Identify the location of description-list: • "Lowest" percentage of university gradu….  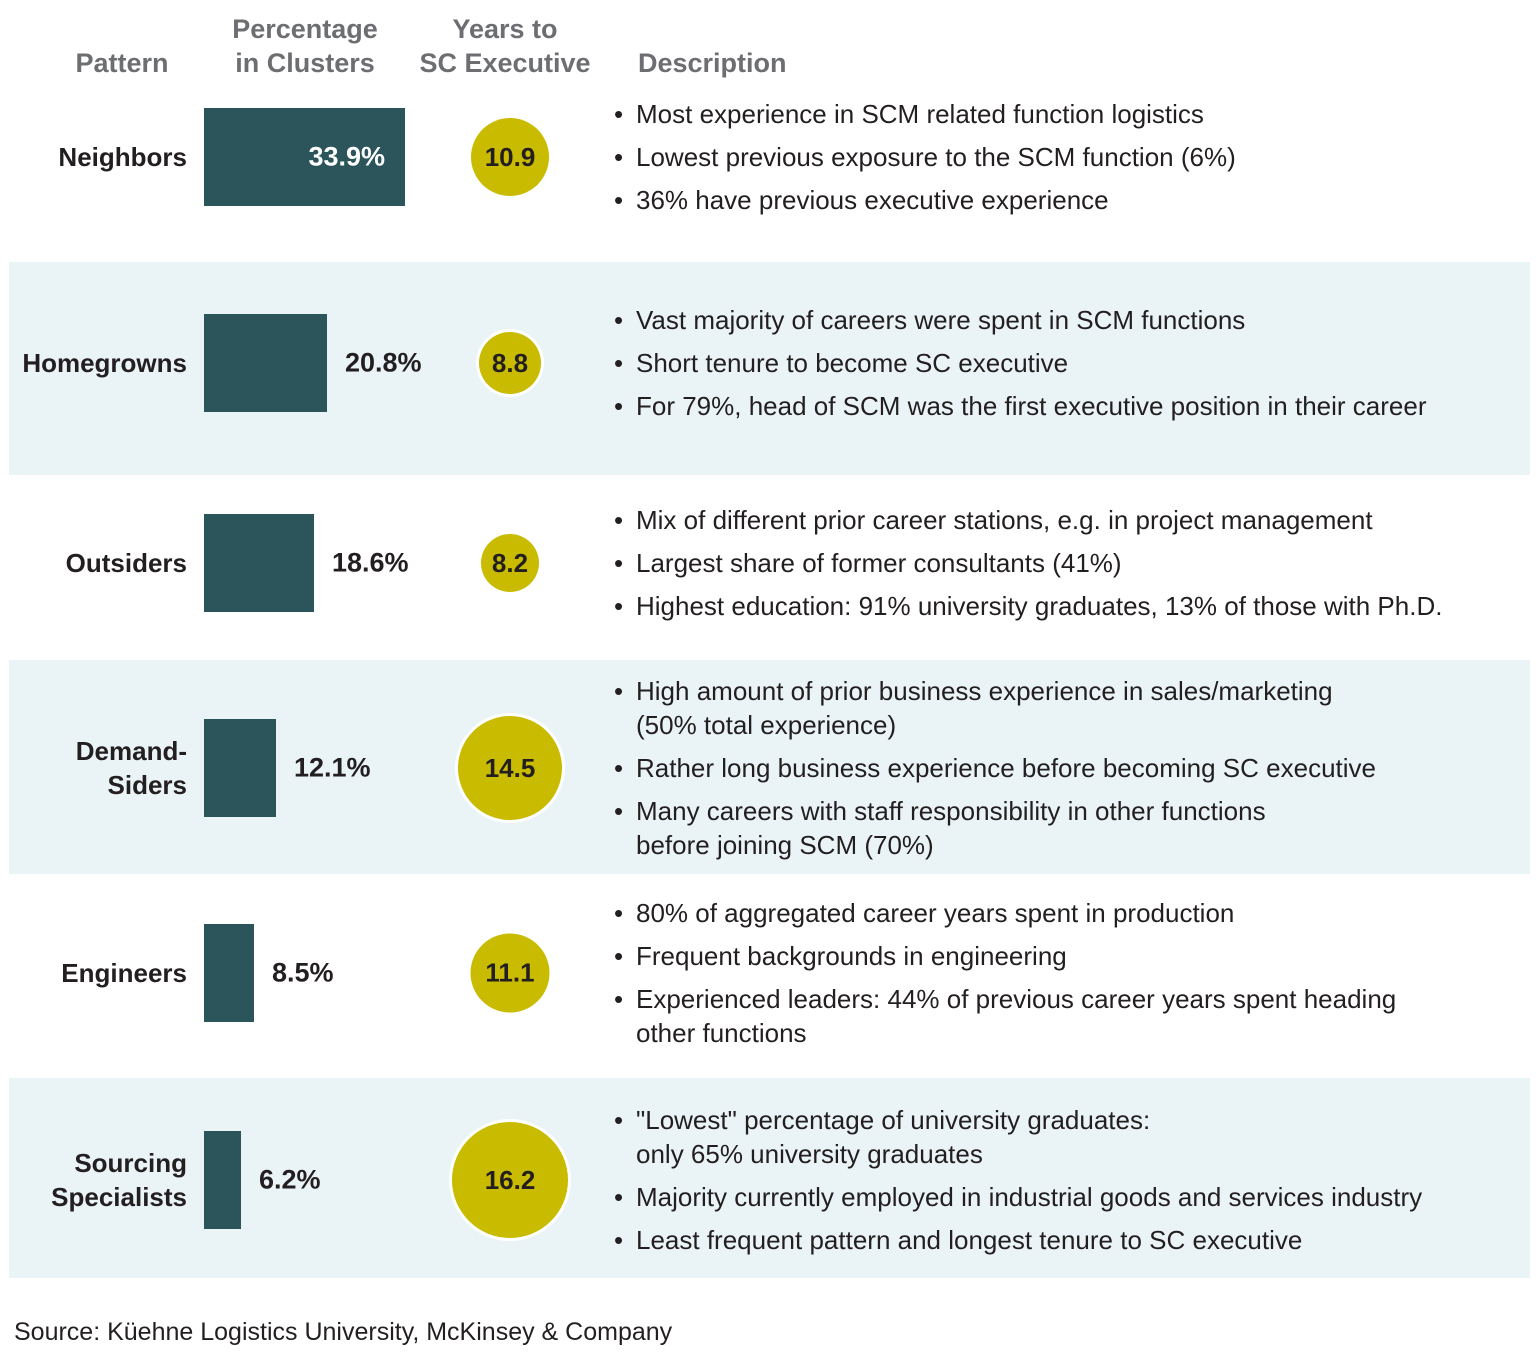
(1018, 1180).